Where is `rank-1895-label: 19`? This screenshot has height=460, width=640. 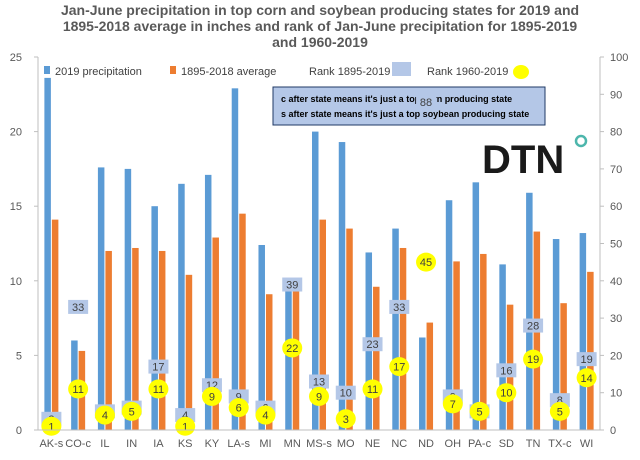 rank-1895-label: 19 is located at coordinates (586, 360).